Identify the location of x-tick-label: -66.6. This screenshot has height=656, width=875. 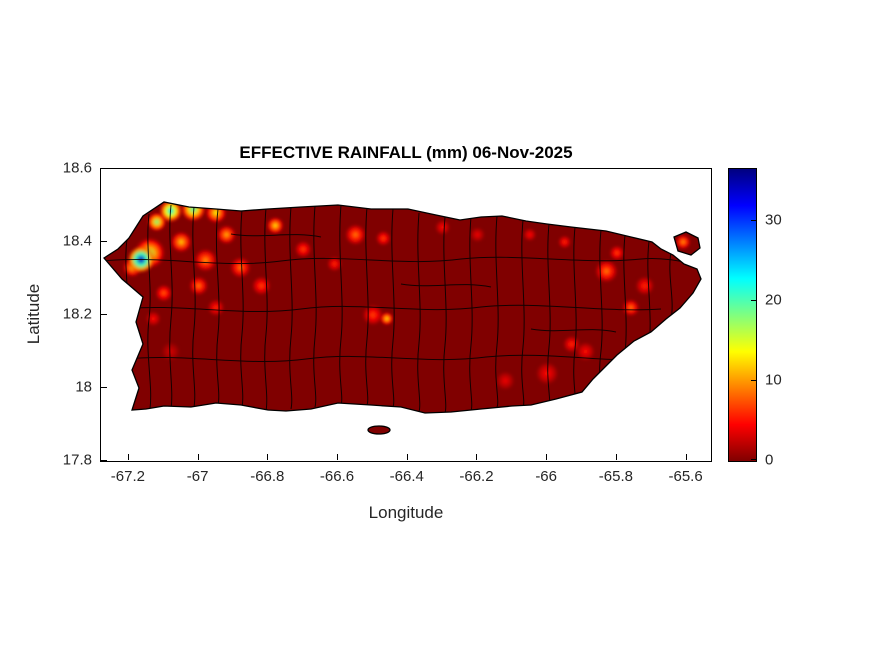
(337, 476).